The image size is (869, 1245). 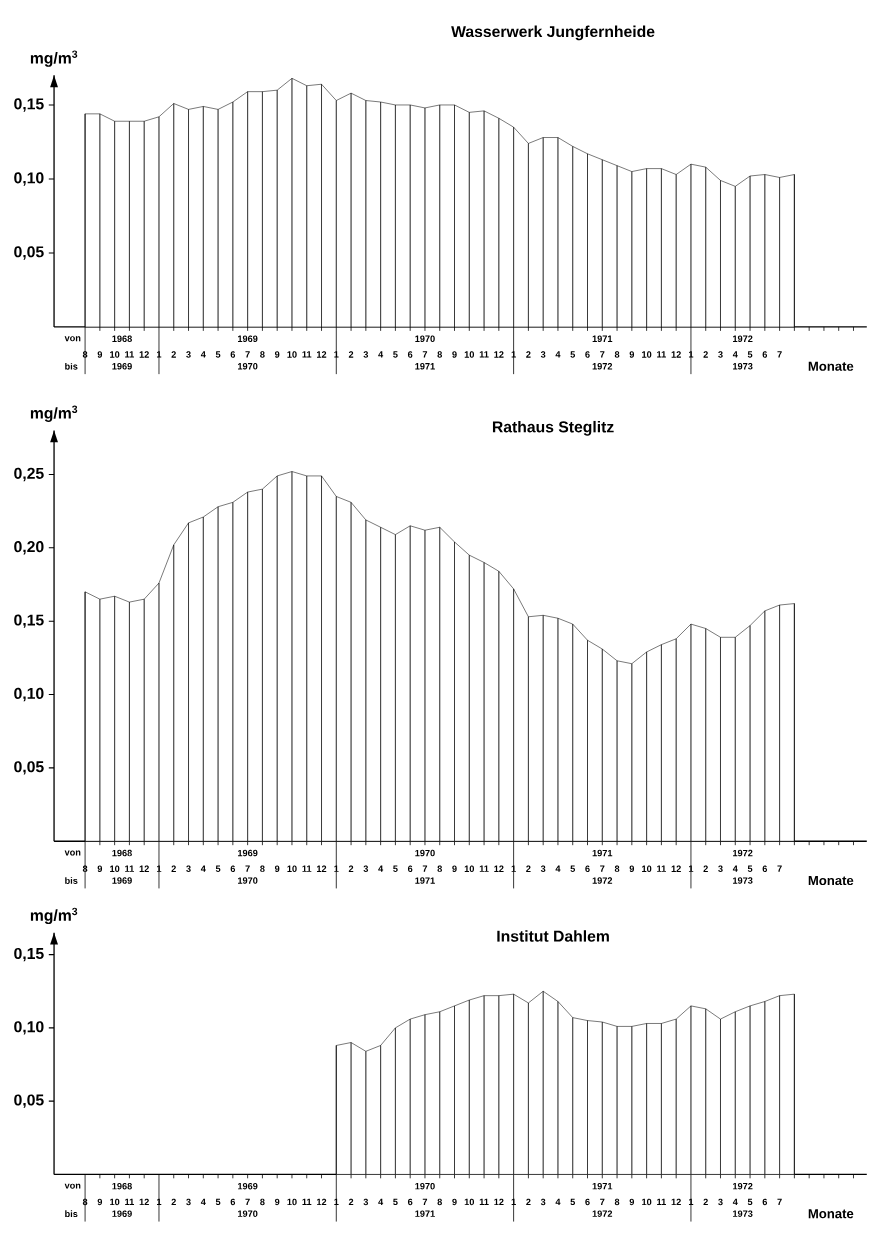 I want to click on y-axis-title: mg/m$^{3}$, so click(x=54, y=413).